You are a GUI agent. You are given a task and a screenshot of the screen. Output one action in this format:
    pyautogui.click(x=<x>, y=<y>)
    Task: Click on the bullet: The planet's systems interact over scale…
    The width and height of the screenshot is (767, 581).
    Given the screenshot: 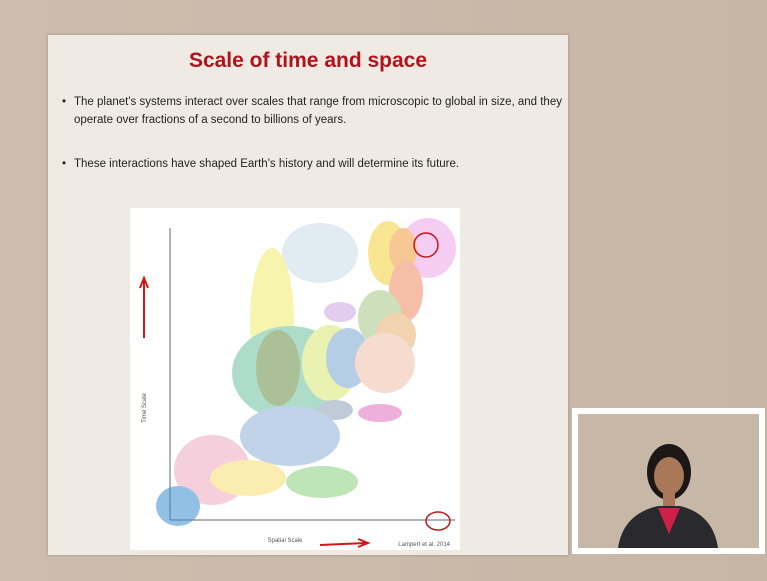 What is the action you would take?
    pyautogui.click(x=313, y=111)
    